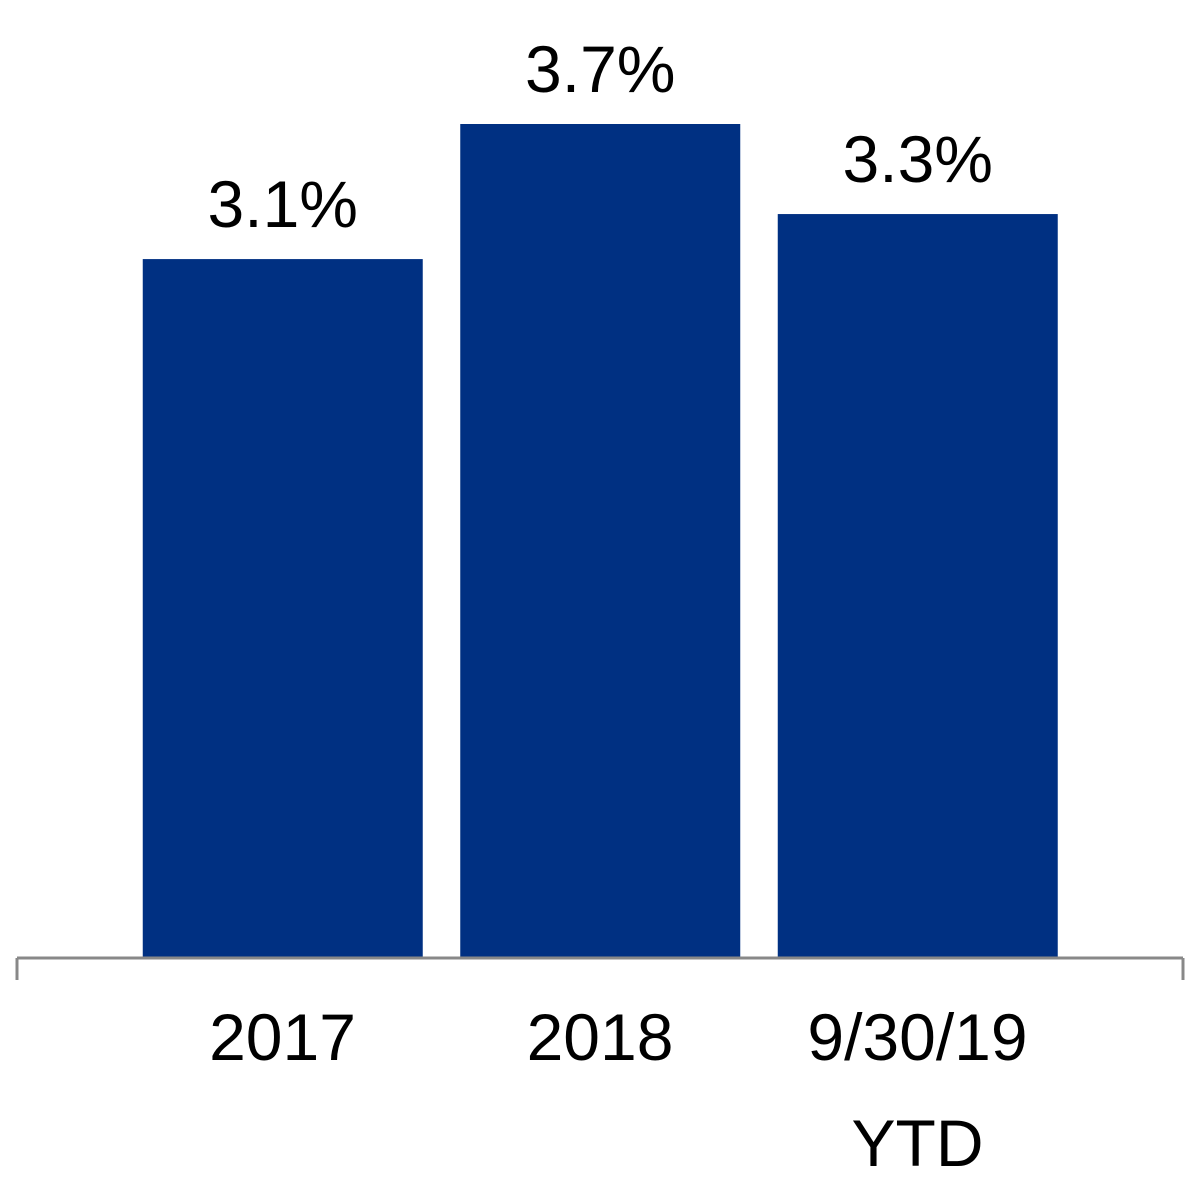  Describe the element at coordinates (918, 159) in the screenshot. I see `value-label: 3.3%` at that location.